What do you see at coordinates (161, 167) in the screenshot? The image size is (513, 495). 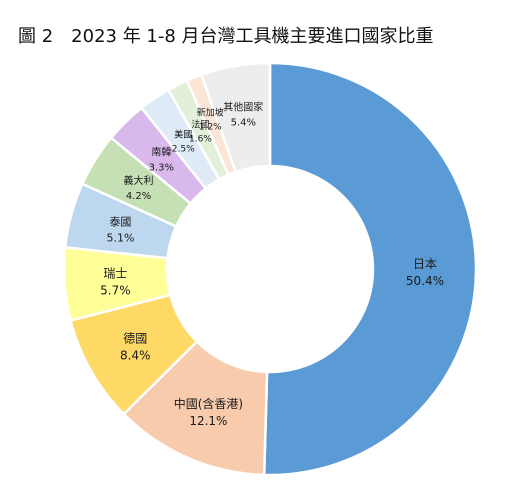 I see `slice-value-6: 3.3%` at bounding box center [161, 167].